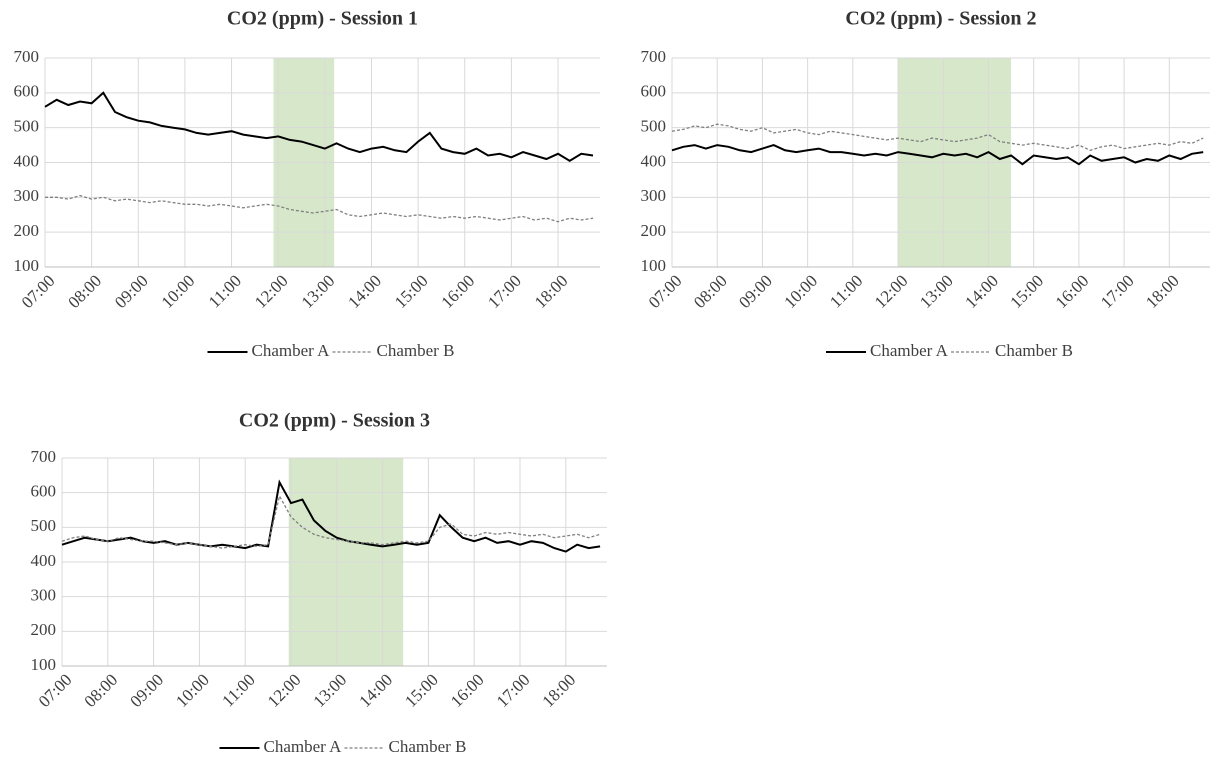  I want to click on chart-title: CO2 (ppm) - Session 2, so click(940, 19).